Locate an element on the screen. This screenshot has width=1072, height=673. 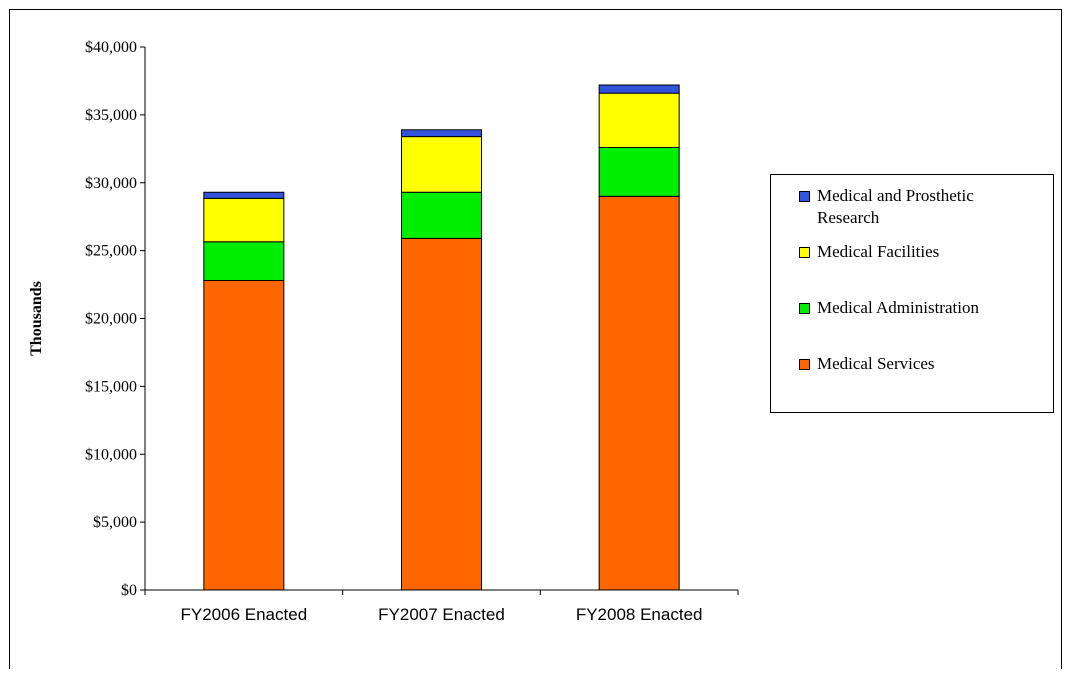
legend-label: Medical Facilities is located at coordinates (878, 251).